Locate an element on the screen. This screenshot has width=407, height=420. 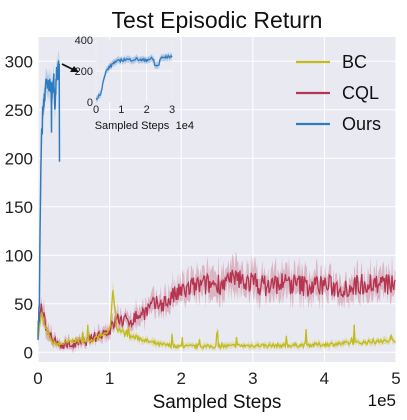
inset-chart: 0 1 2 3 0 200 400 Sampled Steps 1e4 is located at coordinates (134, 83).